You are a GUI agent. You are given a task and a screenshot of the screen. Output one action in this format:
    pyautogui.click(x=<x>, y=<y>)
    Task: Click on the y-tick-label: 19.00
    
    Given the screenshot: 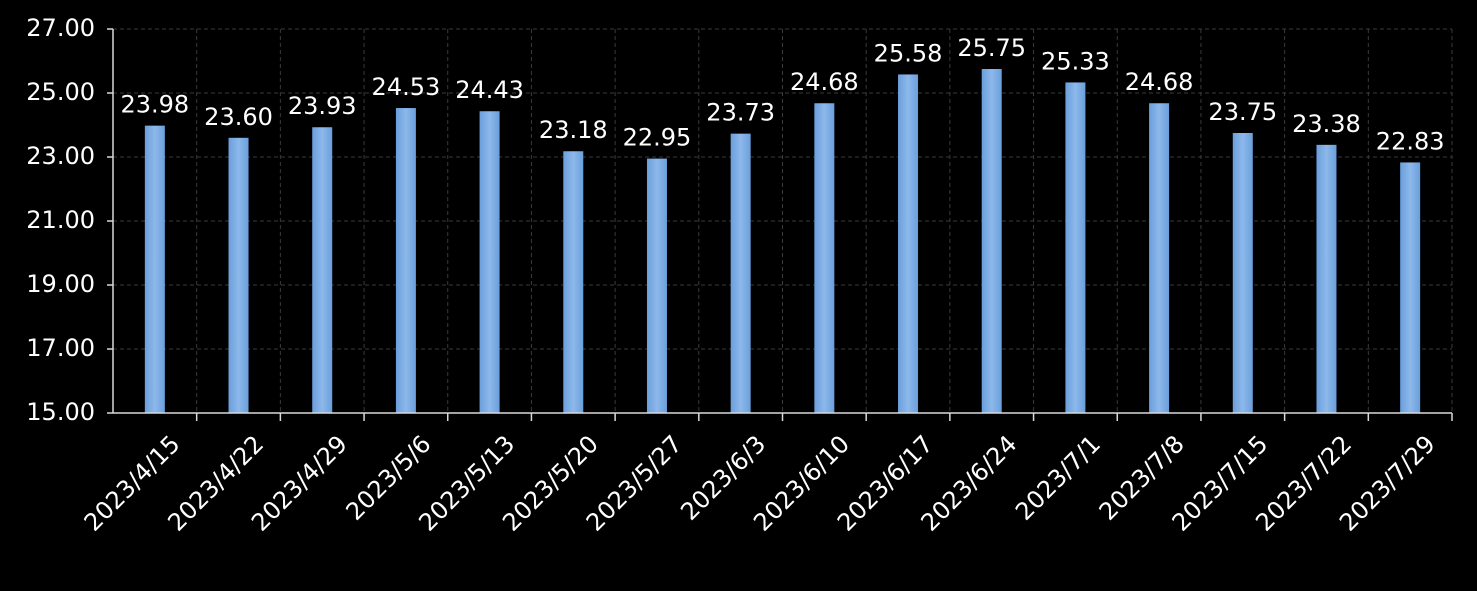 What is the action you would take?
    pyautogui.click(x=60, y=284)
    